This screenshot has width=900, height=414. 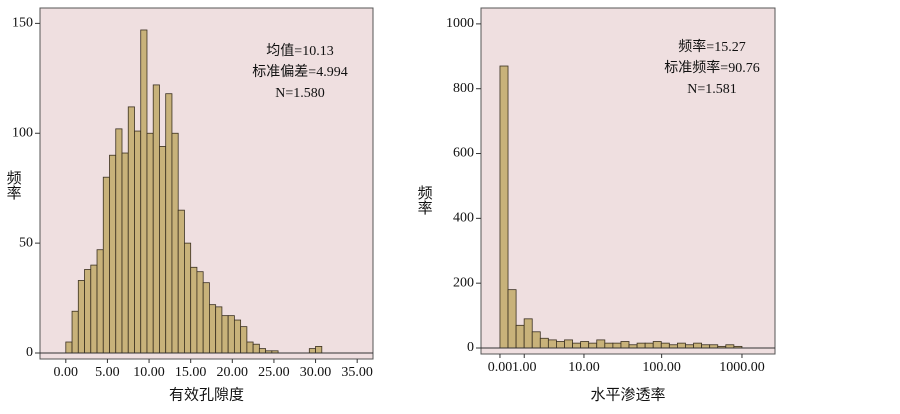 I want to click on x-tick-label: 1.00, so click(x=524, y=367).